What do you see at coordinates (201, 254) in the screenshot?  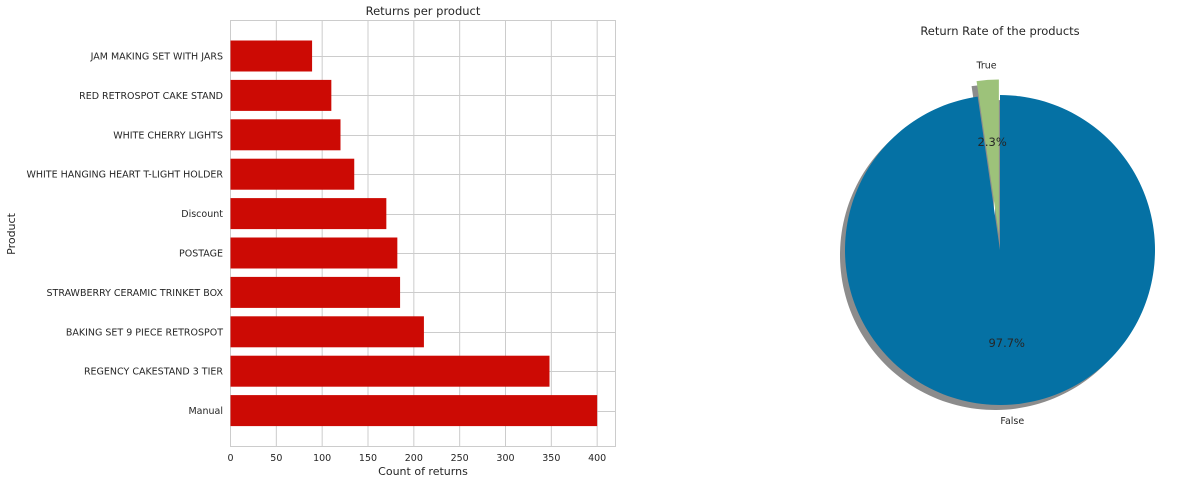 I see `y-tick-label-5: POSTAGE` at bounding box center [201, 254].